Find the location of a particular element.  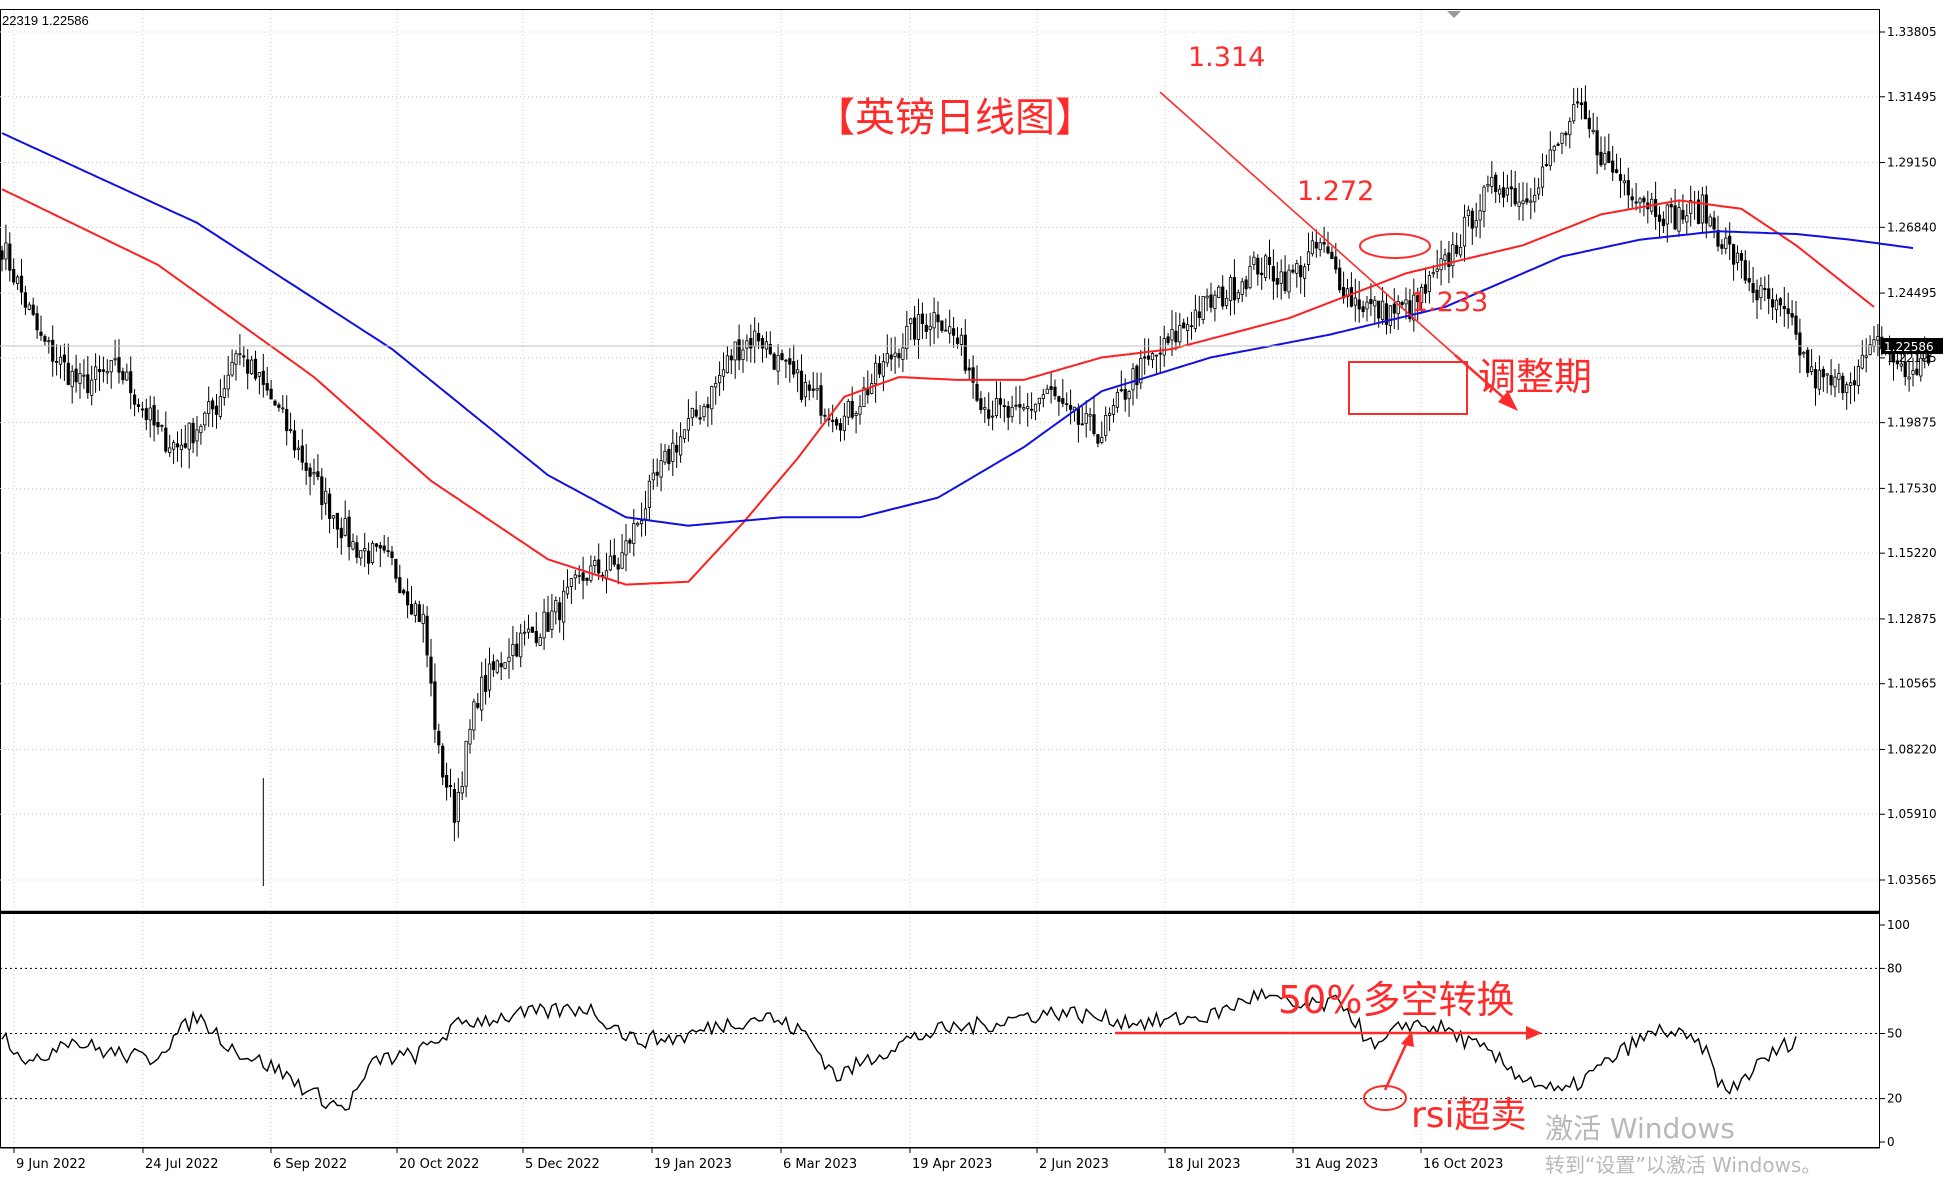

time-axis-label: 24 Jul 2022 is located at coordinates (182, 1164).